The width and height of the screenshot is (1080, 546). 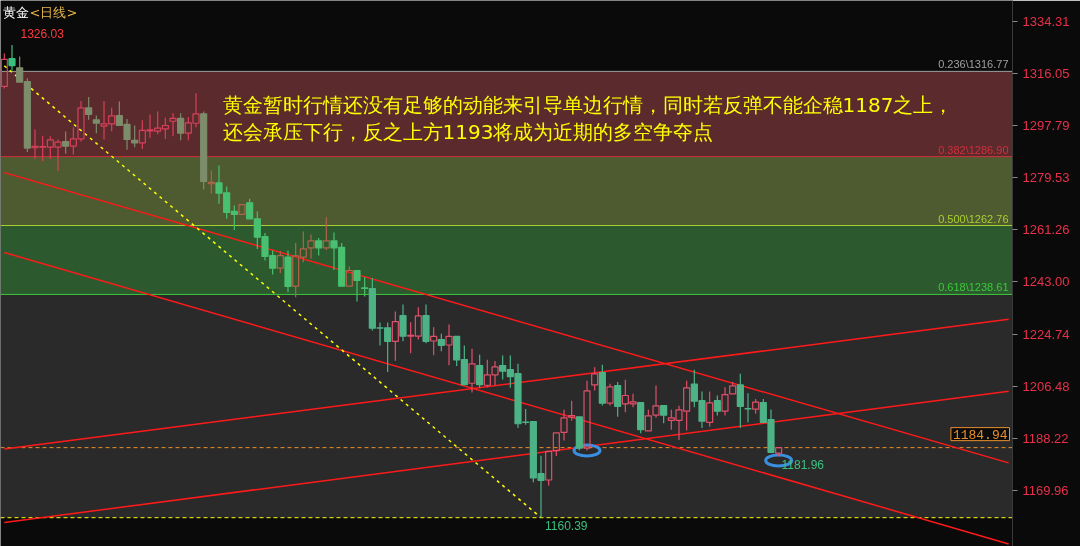 What do you see at coordinates (973, 149) in the screenshot?
I see `ref-line-label: 0.382\1286.90` at bounding box center [973, 149].